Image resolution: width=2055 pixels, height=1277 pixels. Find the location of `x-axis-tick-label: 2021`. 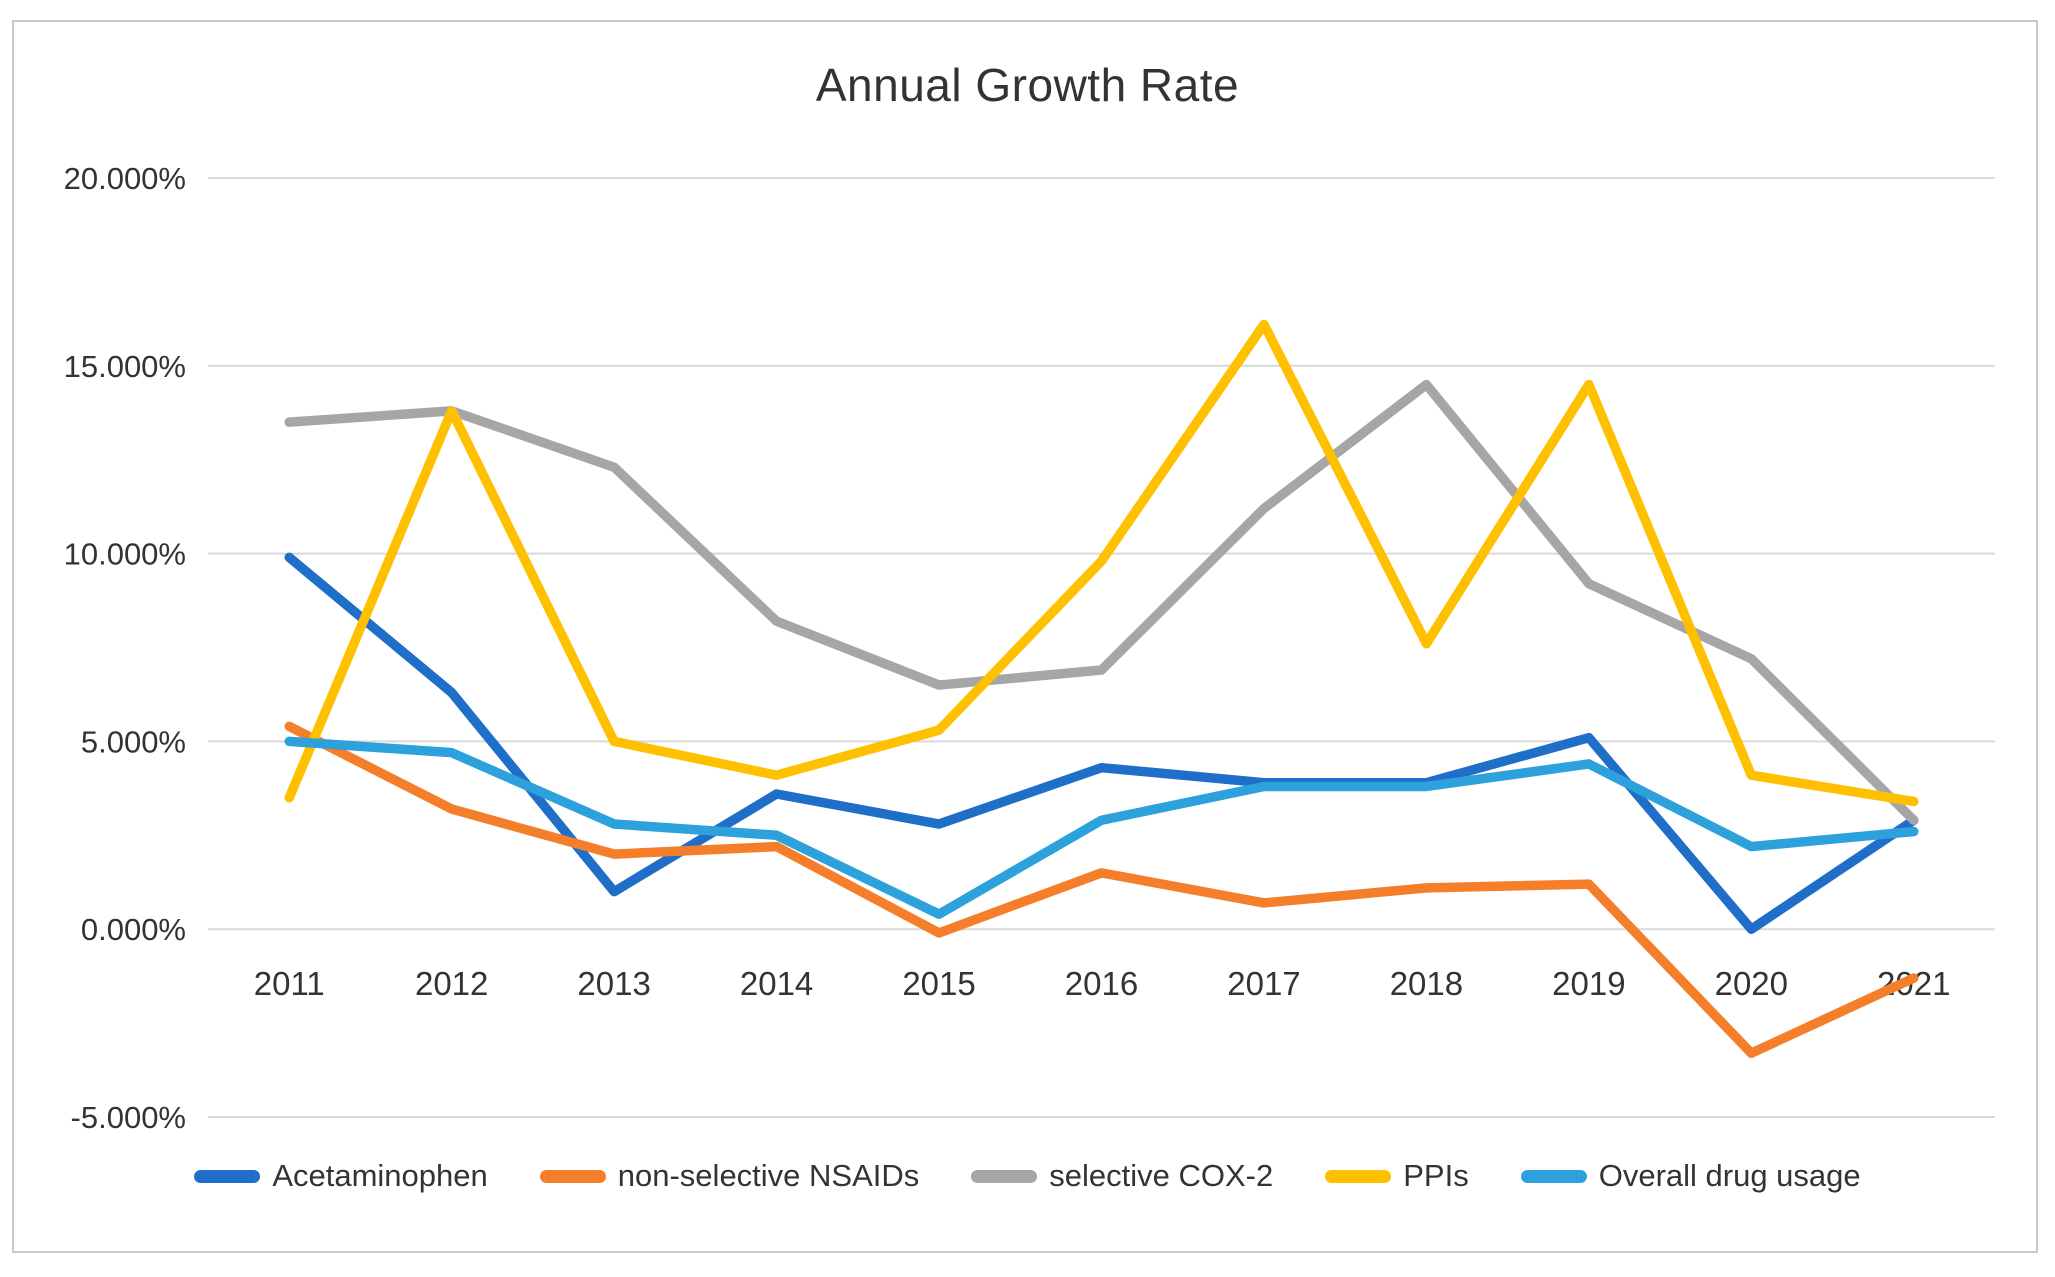

x-axis-tick-label: 2021 is located at coordinates (1913, 983).